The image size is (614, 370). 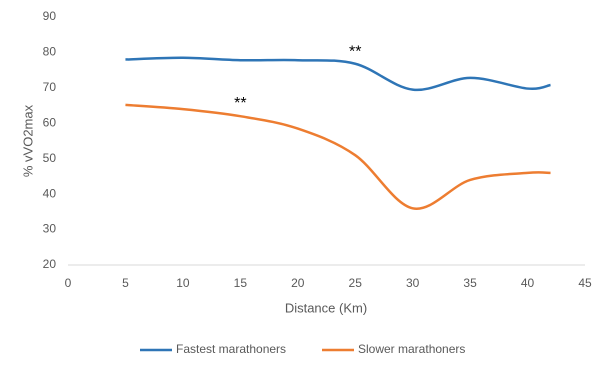 I want to click on x-tick-label: 35, so click(x=470, y=283).